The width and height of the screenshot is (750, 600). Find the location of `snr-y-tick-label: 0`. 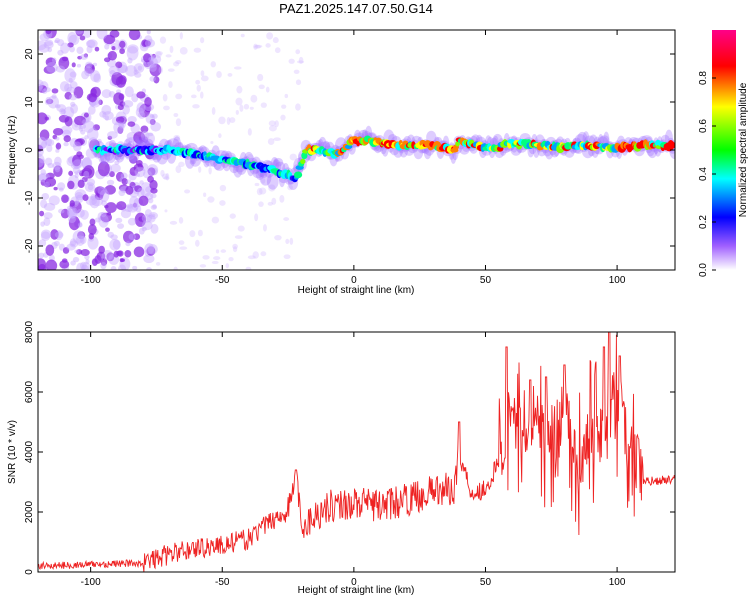

snr-y-tick-label: 0 is located at coordinates (29, 572).